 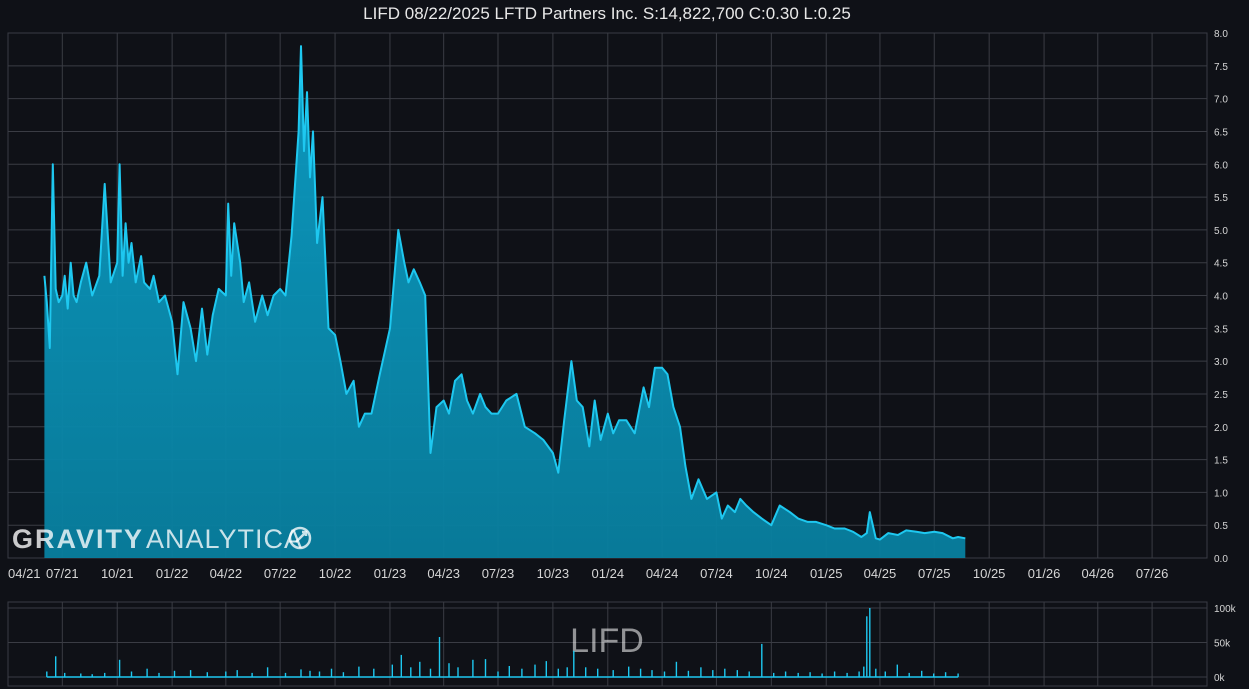 What do you see at coordinates (117, 573) in the screenshot?
I see `x-tick-label: 10/21` at bounding box center [117, 573].